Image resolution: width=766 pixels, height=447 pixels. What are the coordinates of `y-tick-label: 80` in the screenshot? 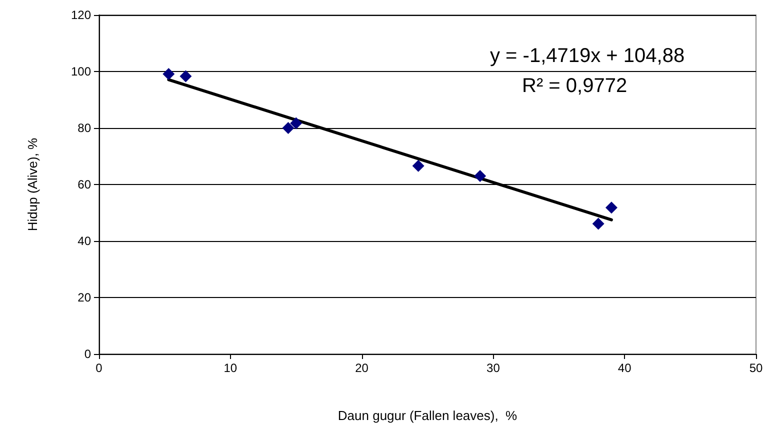 It's located at (85, 128).